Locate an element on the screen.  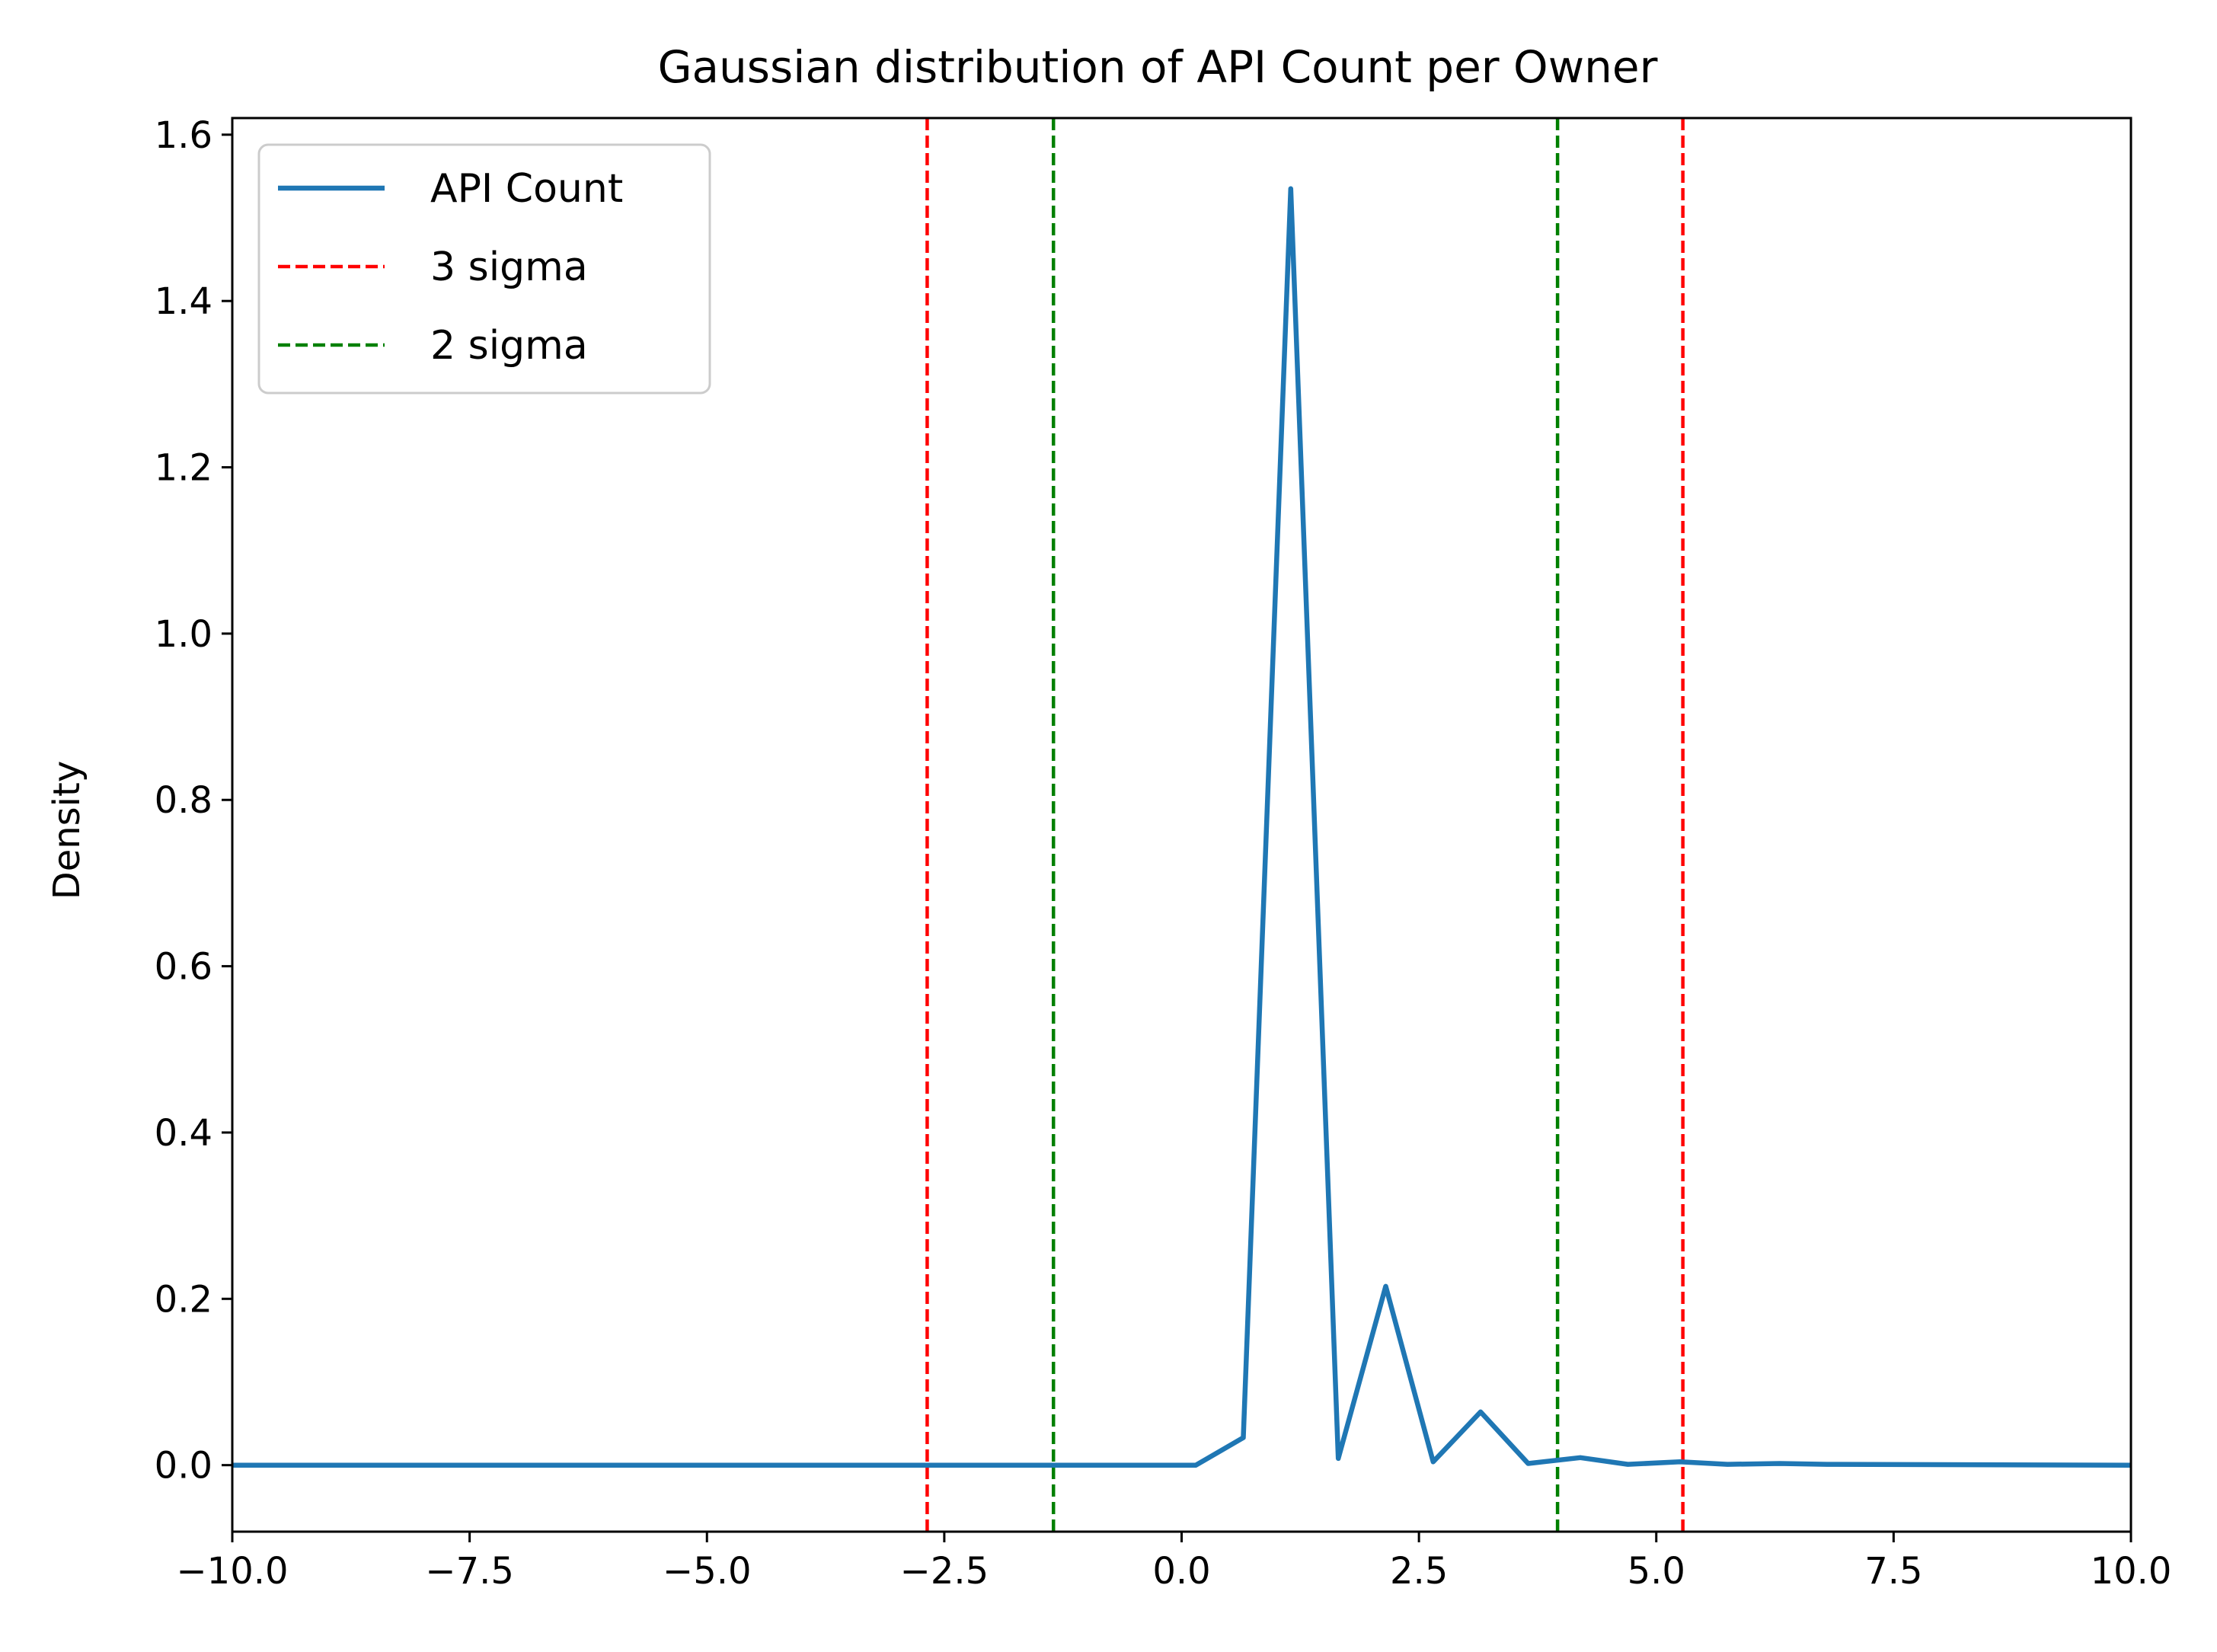
x-axis: −10.0 −7.5 −5.0 −2.5 0.0 2.5 5.0 7.5 10.0 is located at coordinates (1173, 1562).